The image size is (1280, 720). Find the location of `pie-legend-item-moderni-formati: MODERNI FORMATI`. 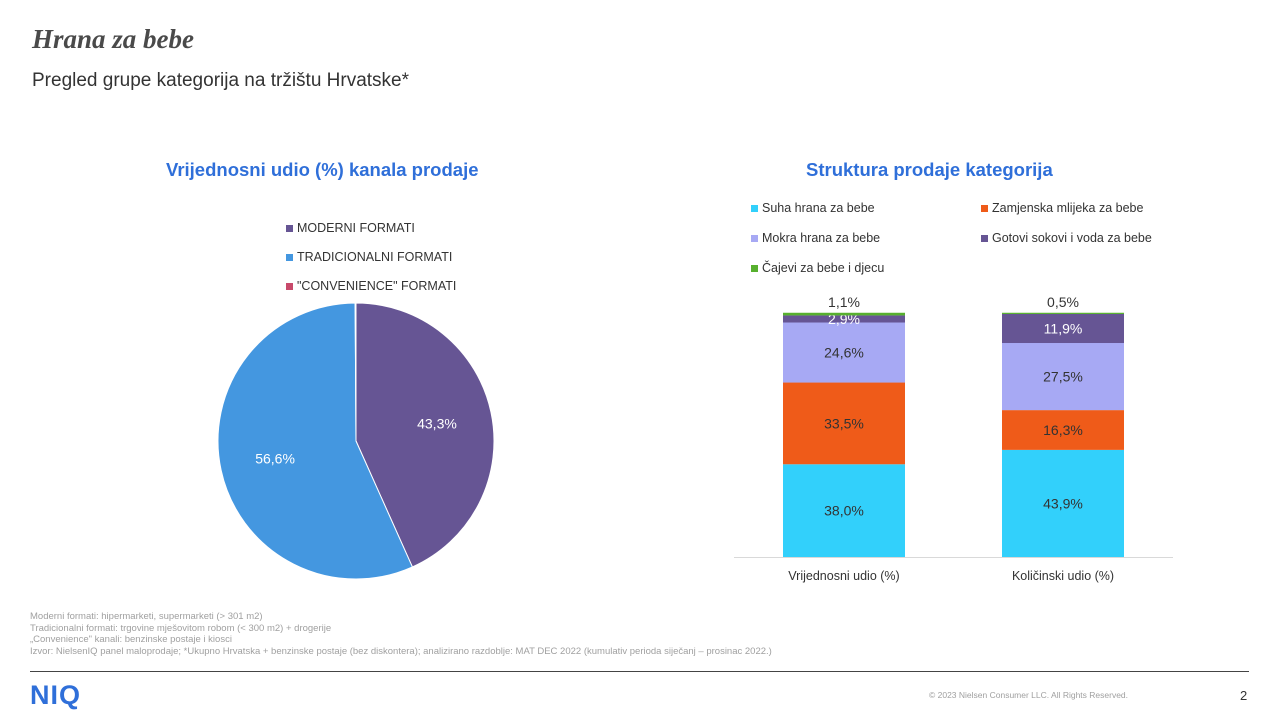

pie-legend-item-moderni-formati: MODERNI FORMATI is located at coordinates (350, 228).